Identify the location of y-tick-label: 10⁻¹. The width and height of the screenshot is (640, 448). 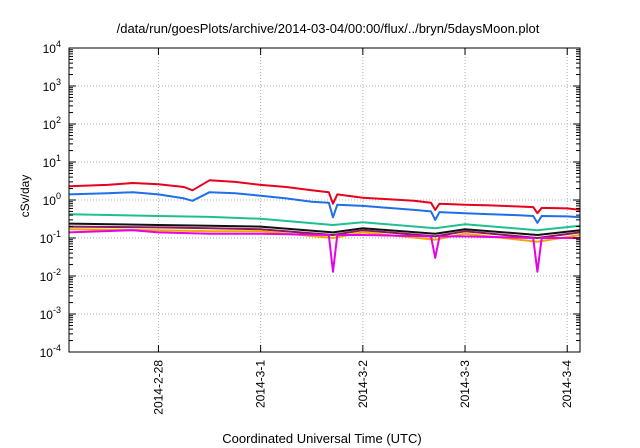
(50, 237).